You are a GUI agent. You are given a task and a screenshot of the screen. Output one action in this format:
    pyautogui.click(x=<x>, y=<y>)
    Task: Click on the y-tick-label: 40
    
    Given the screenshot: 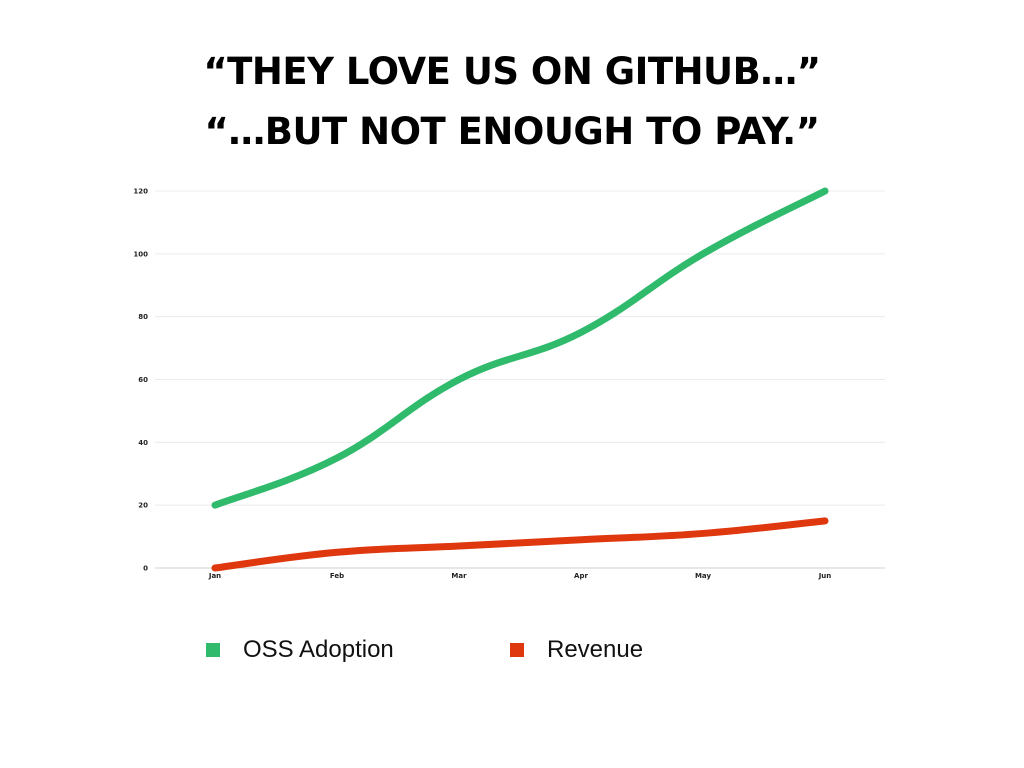 What is the action you would take?
    pyautogui.click(x=143, y=443)
    